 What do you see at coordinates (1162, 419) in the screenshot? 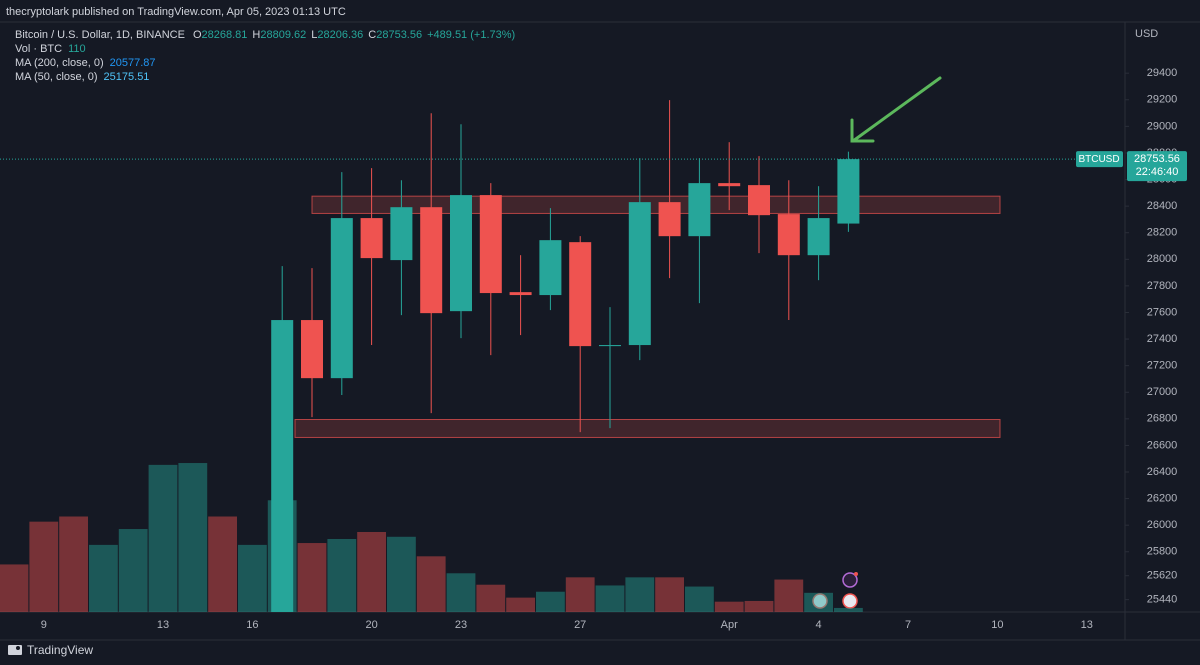
I see `y-tick-label: 26800` at bounding box center [1162, 419].